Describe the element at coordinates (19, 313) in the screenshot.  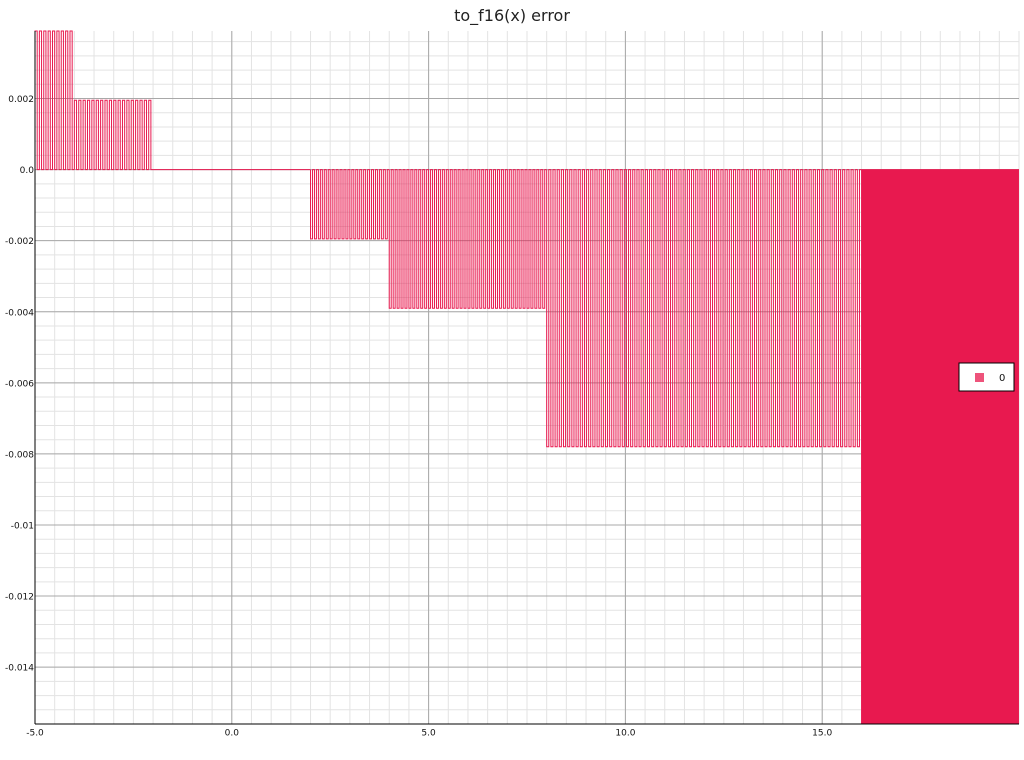
I see `y-tick-label: -0.004` at that location.